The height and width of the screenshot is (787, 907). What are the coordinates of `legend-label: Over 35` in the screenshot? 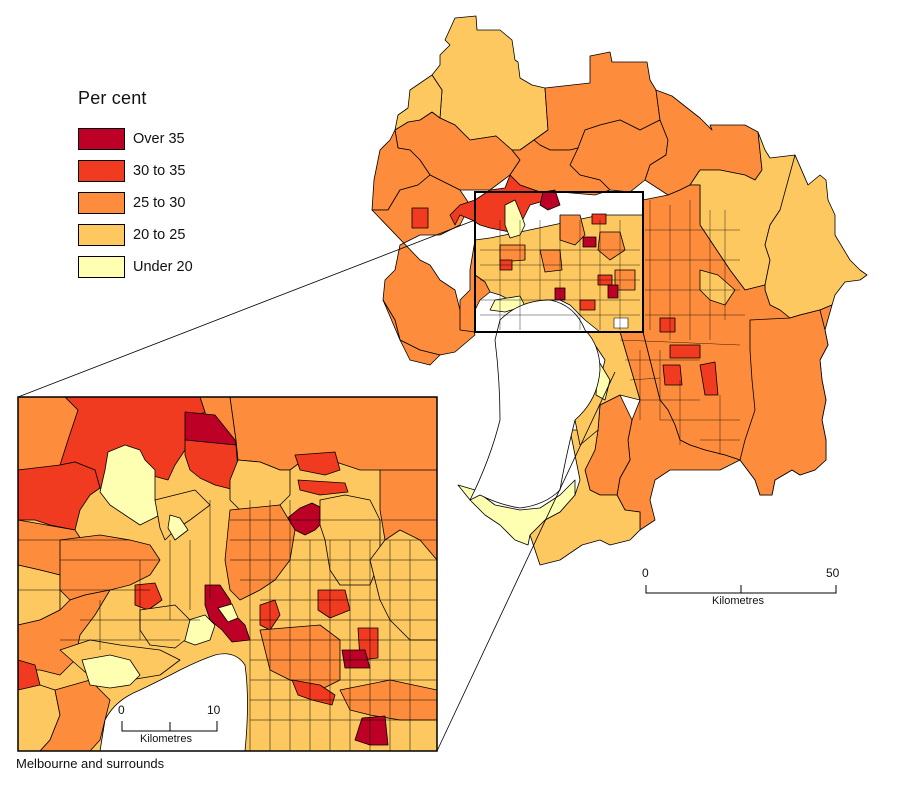 It's located at (159, 139).